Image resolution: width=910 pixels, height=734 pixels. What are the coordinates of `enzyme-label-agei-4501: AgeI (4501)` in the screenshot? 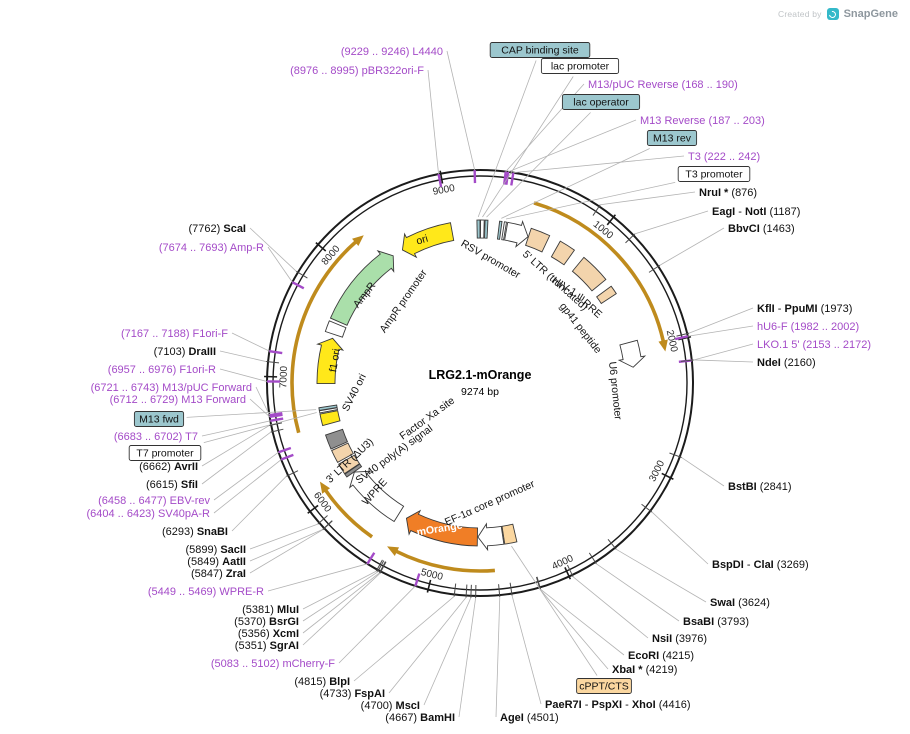 It's located at (529, 718).